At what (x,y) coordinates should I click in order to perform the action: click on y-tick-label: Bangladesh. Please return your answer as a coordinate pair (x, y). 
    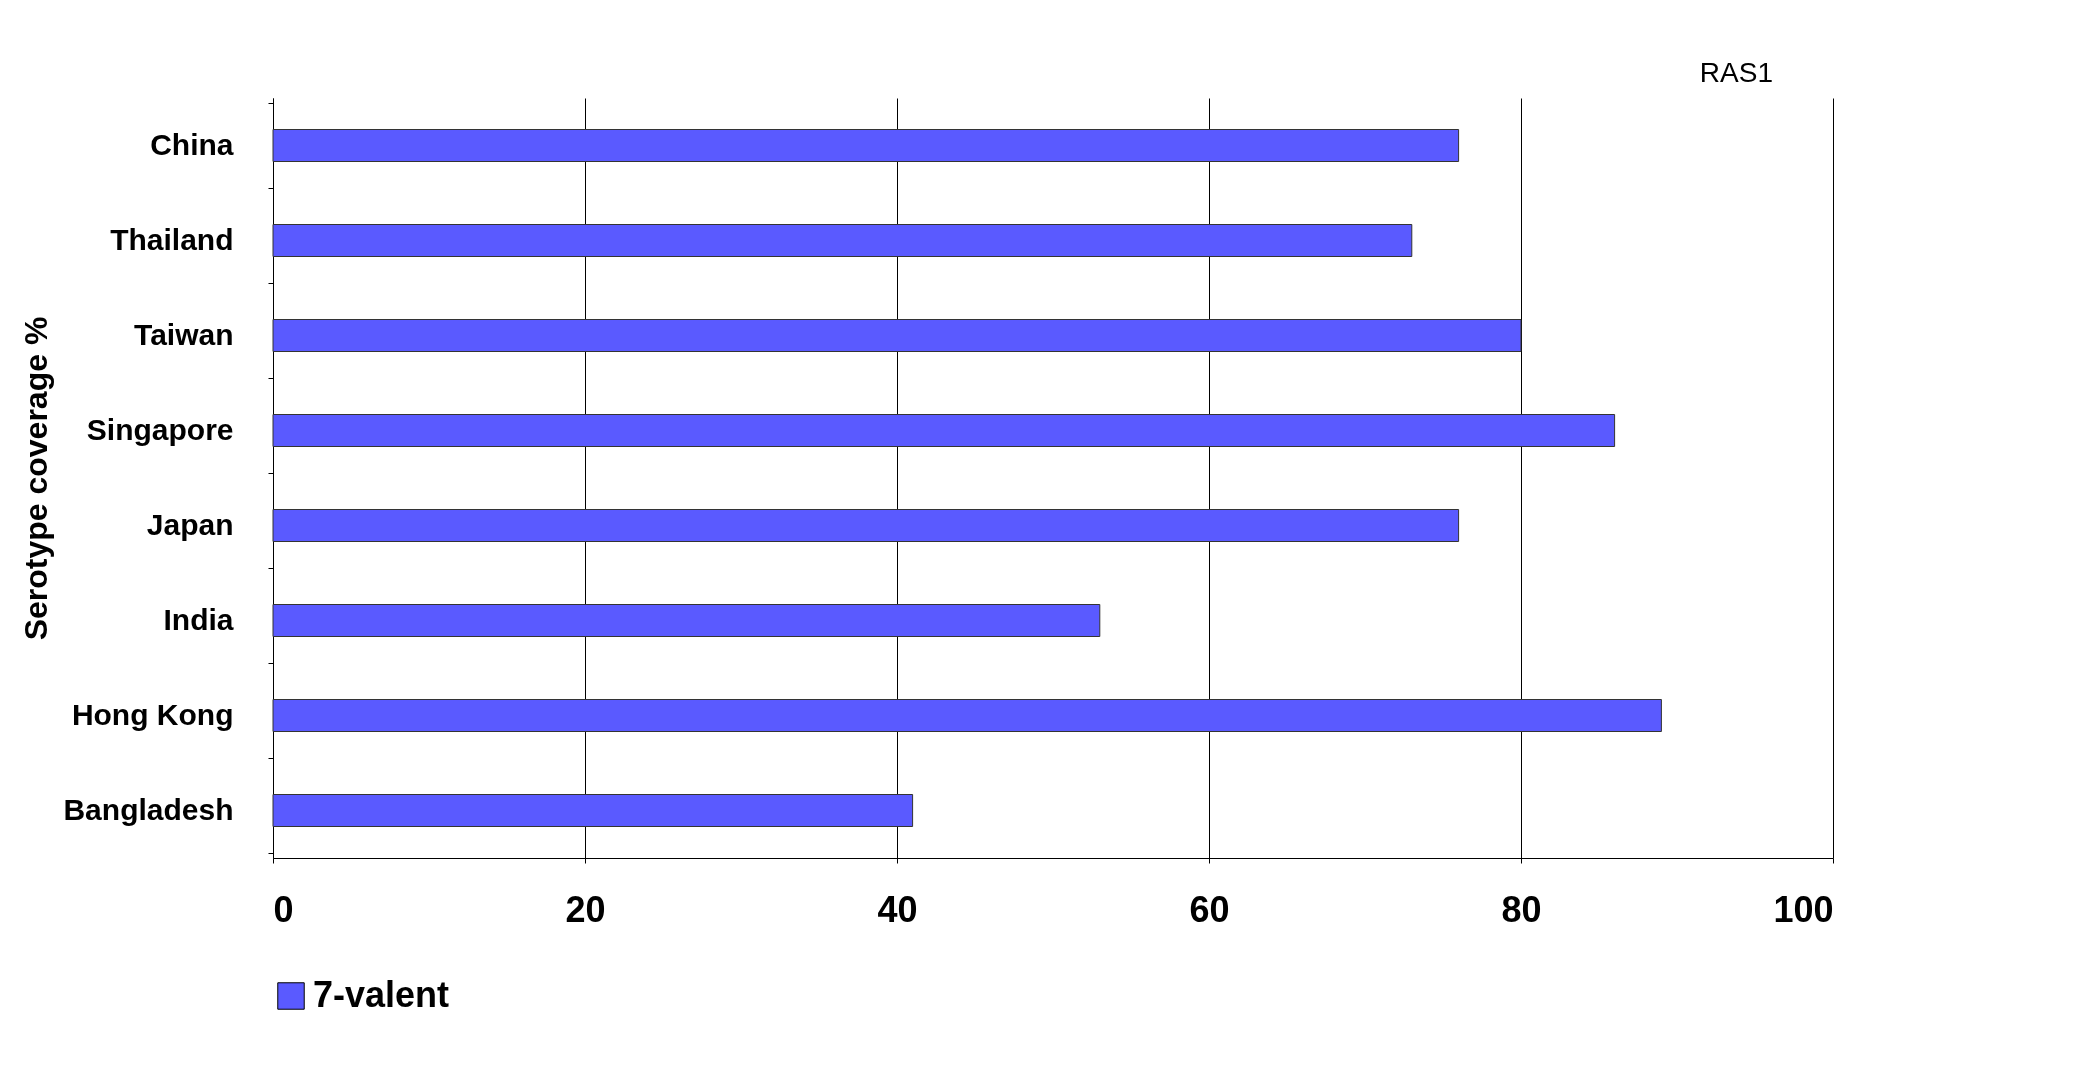
    Looking at the image, I should click on (148, 809).